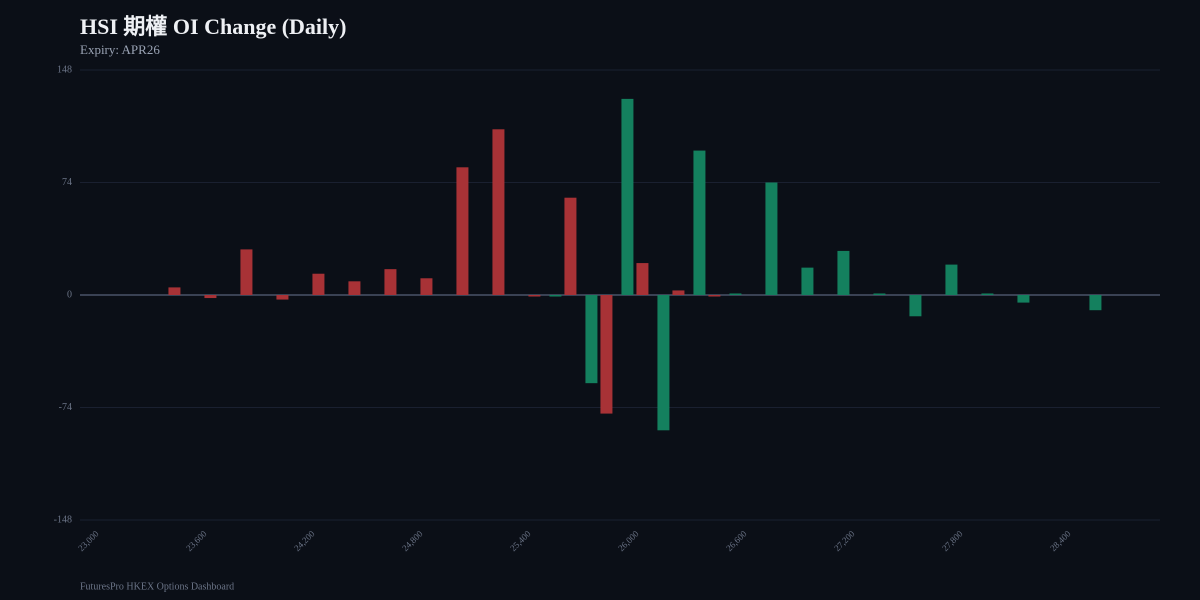 This screenshot has width=1200, height=600. I want to click on y-tick-label: 148, so click(64, 69).